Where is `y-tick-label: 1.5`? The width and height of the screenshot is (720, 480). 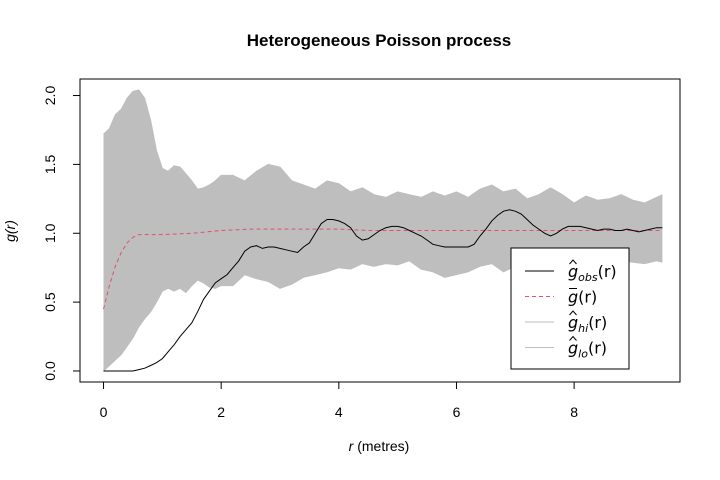 y-tick-label: 1.5 is located at coordinates (50, 164).